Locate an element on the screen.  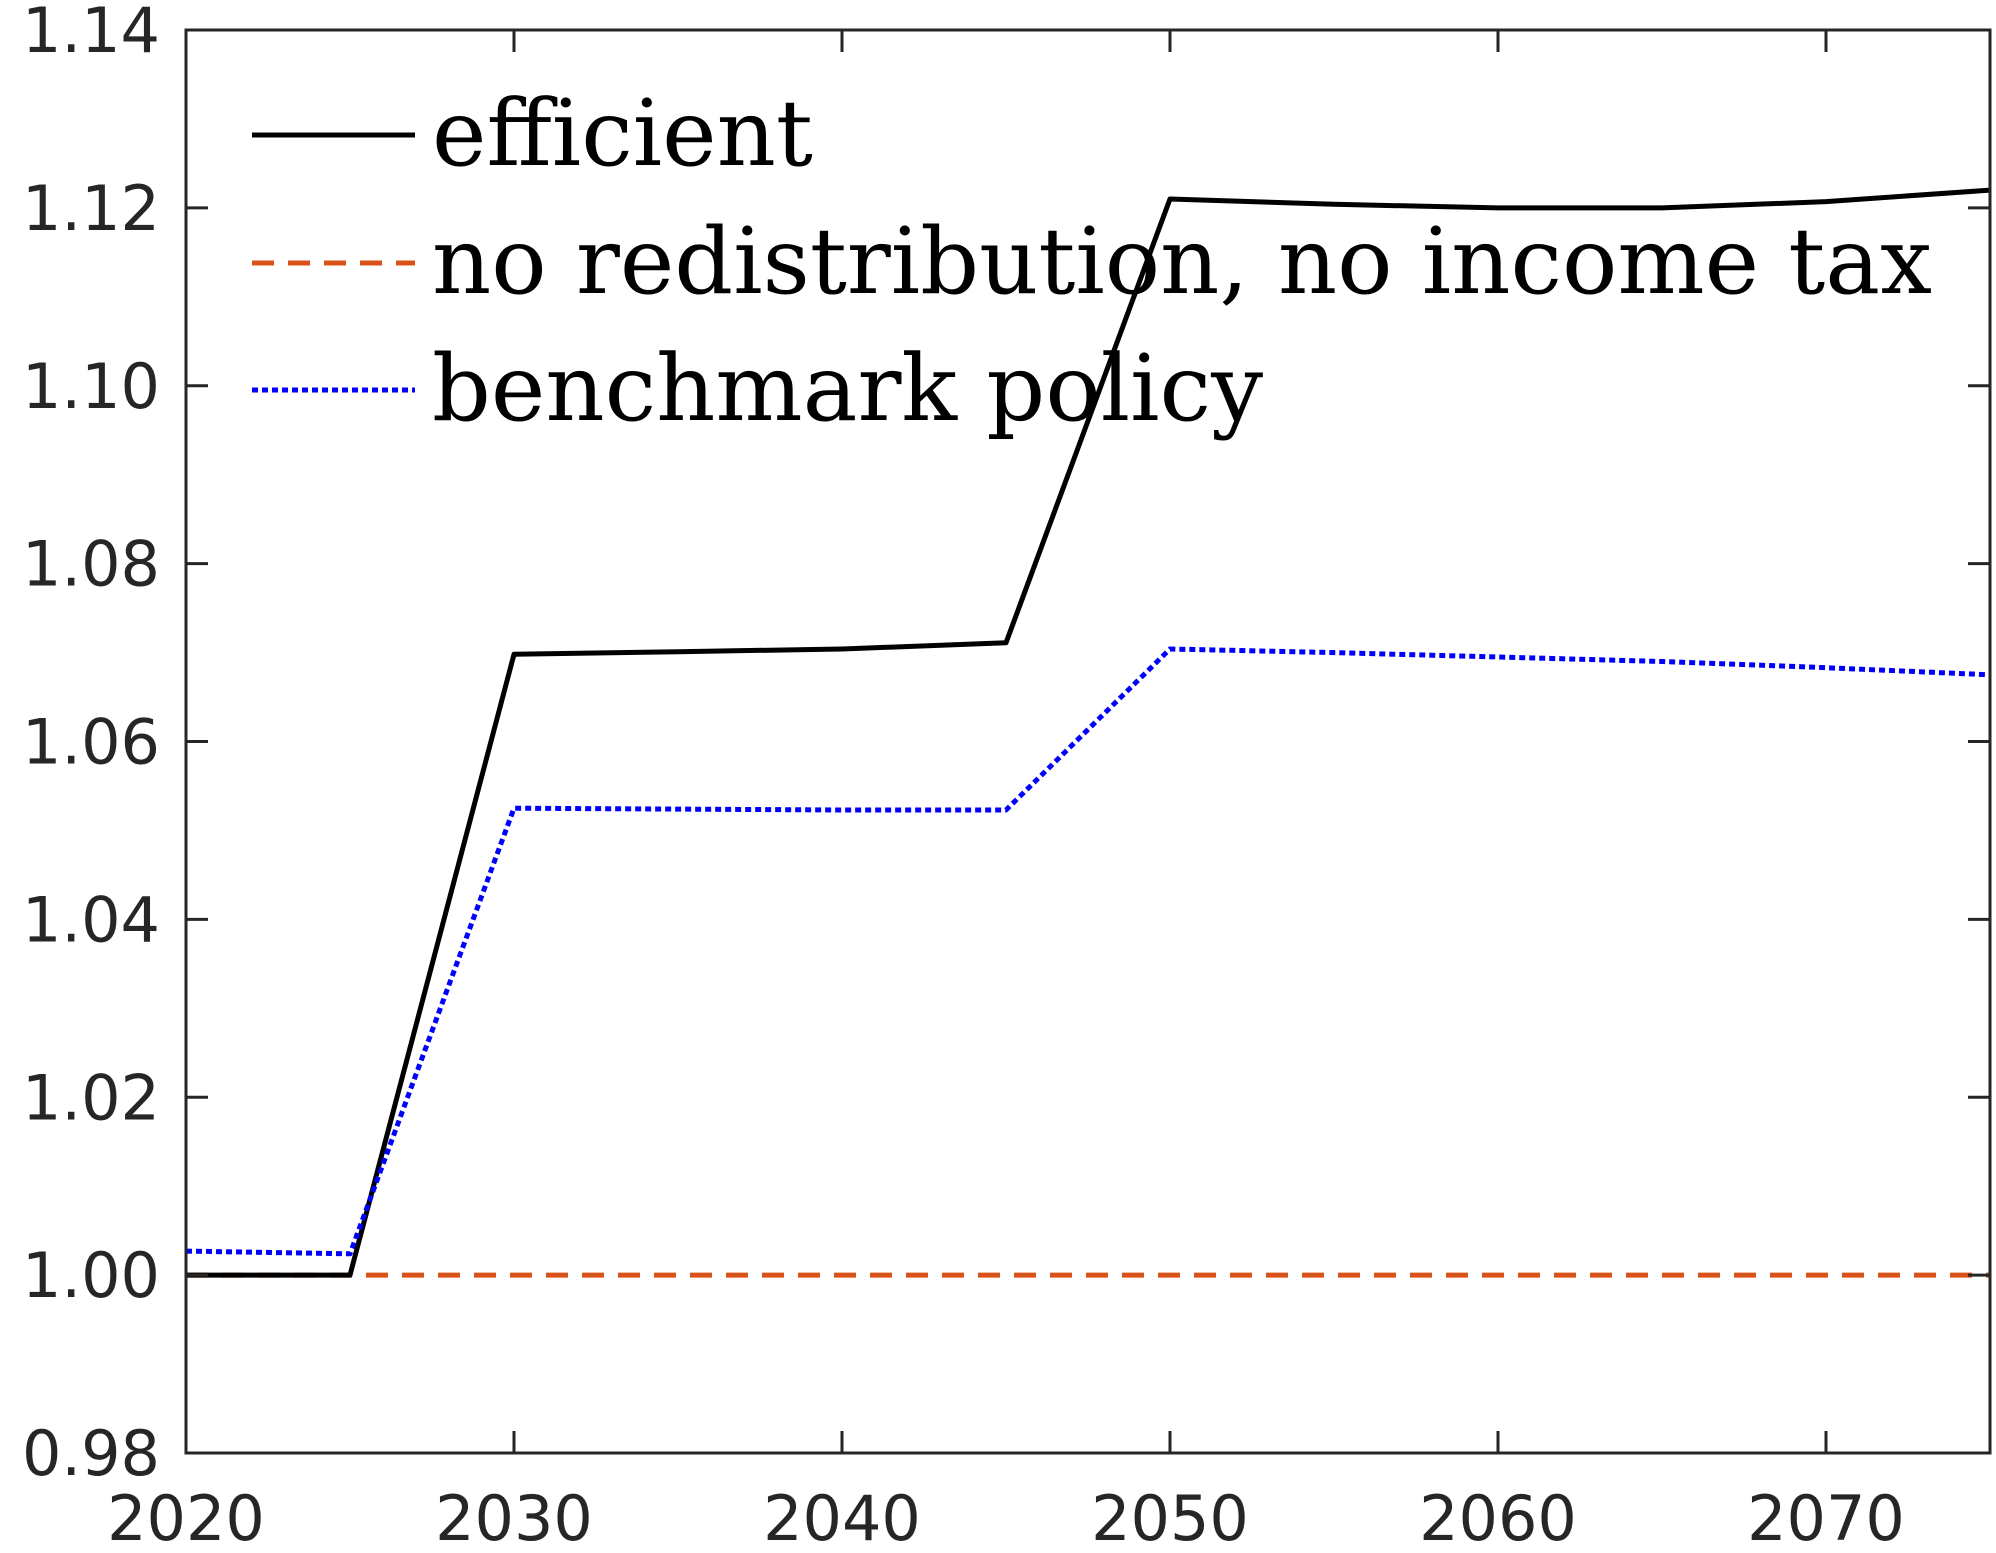
legend-label-benchmark-policy: benchmark policy is located at coordinates (847, 388).